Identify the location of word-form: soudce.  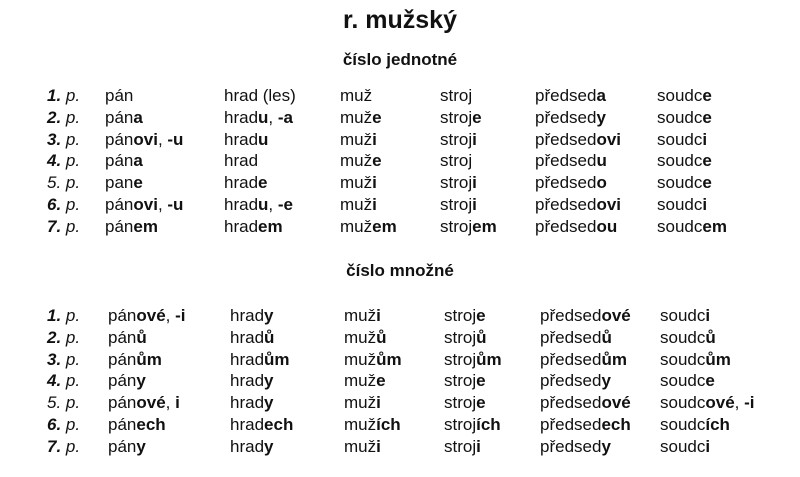
(684, 118).